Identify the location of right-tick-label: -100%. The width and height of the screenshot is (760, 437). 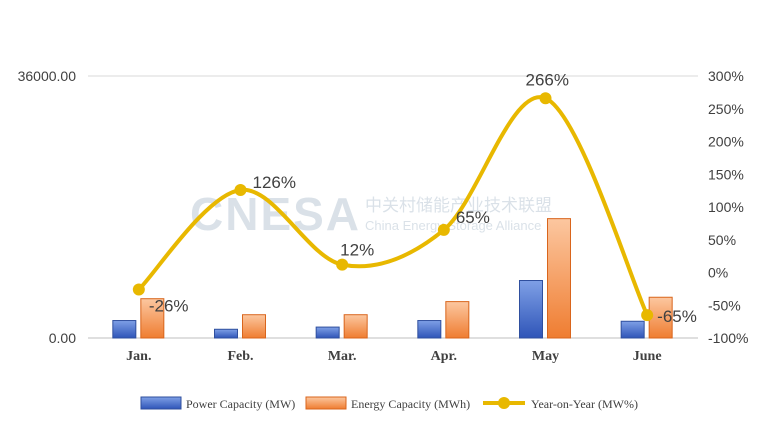
(728, 338).